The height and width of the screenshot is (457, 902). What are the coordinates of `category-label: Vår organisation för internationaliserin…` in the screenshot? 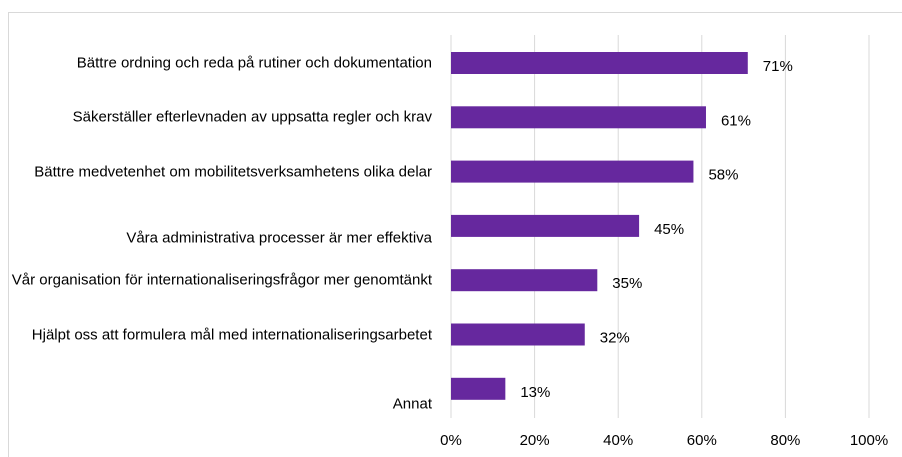 It's located at (221, 280).